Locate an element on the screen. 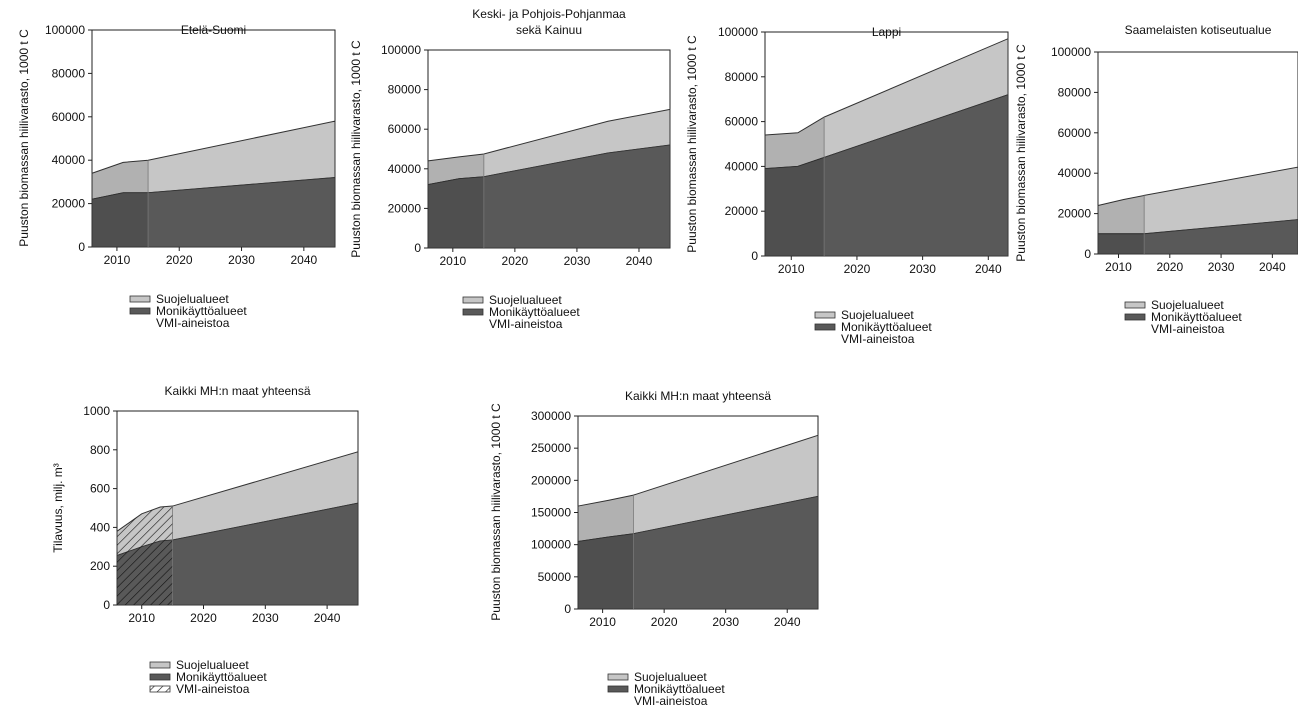 The width and height of the screenshot is (1298, 726). y-tick-label: 1000 is located at coordinates (96, 411).